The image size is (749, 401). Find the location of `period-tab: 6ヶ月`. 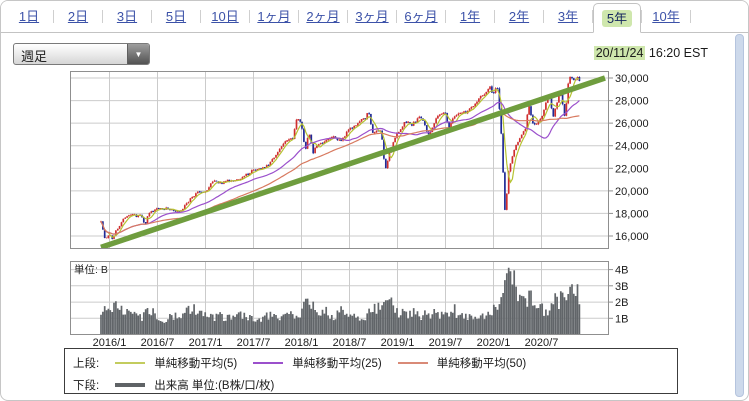

period-tab: 6ヶ月 is located at coordinates (421, 17).